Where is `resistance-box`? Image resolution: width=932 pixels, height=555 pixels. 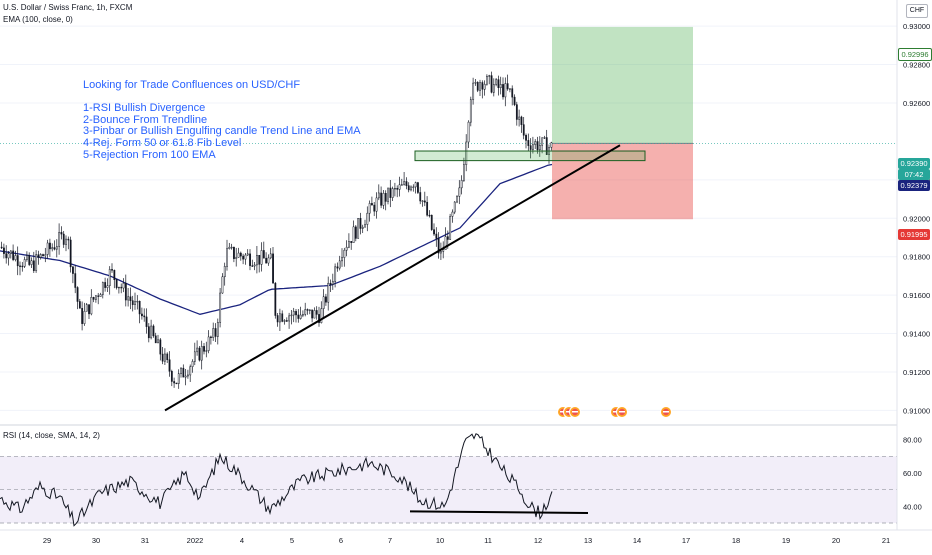
resistance-box is located at coordinates (530, 156).